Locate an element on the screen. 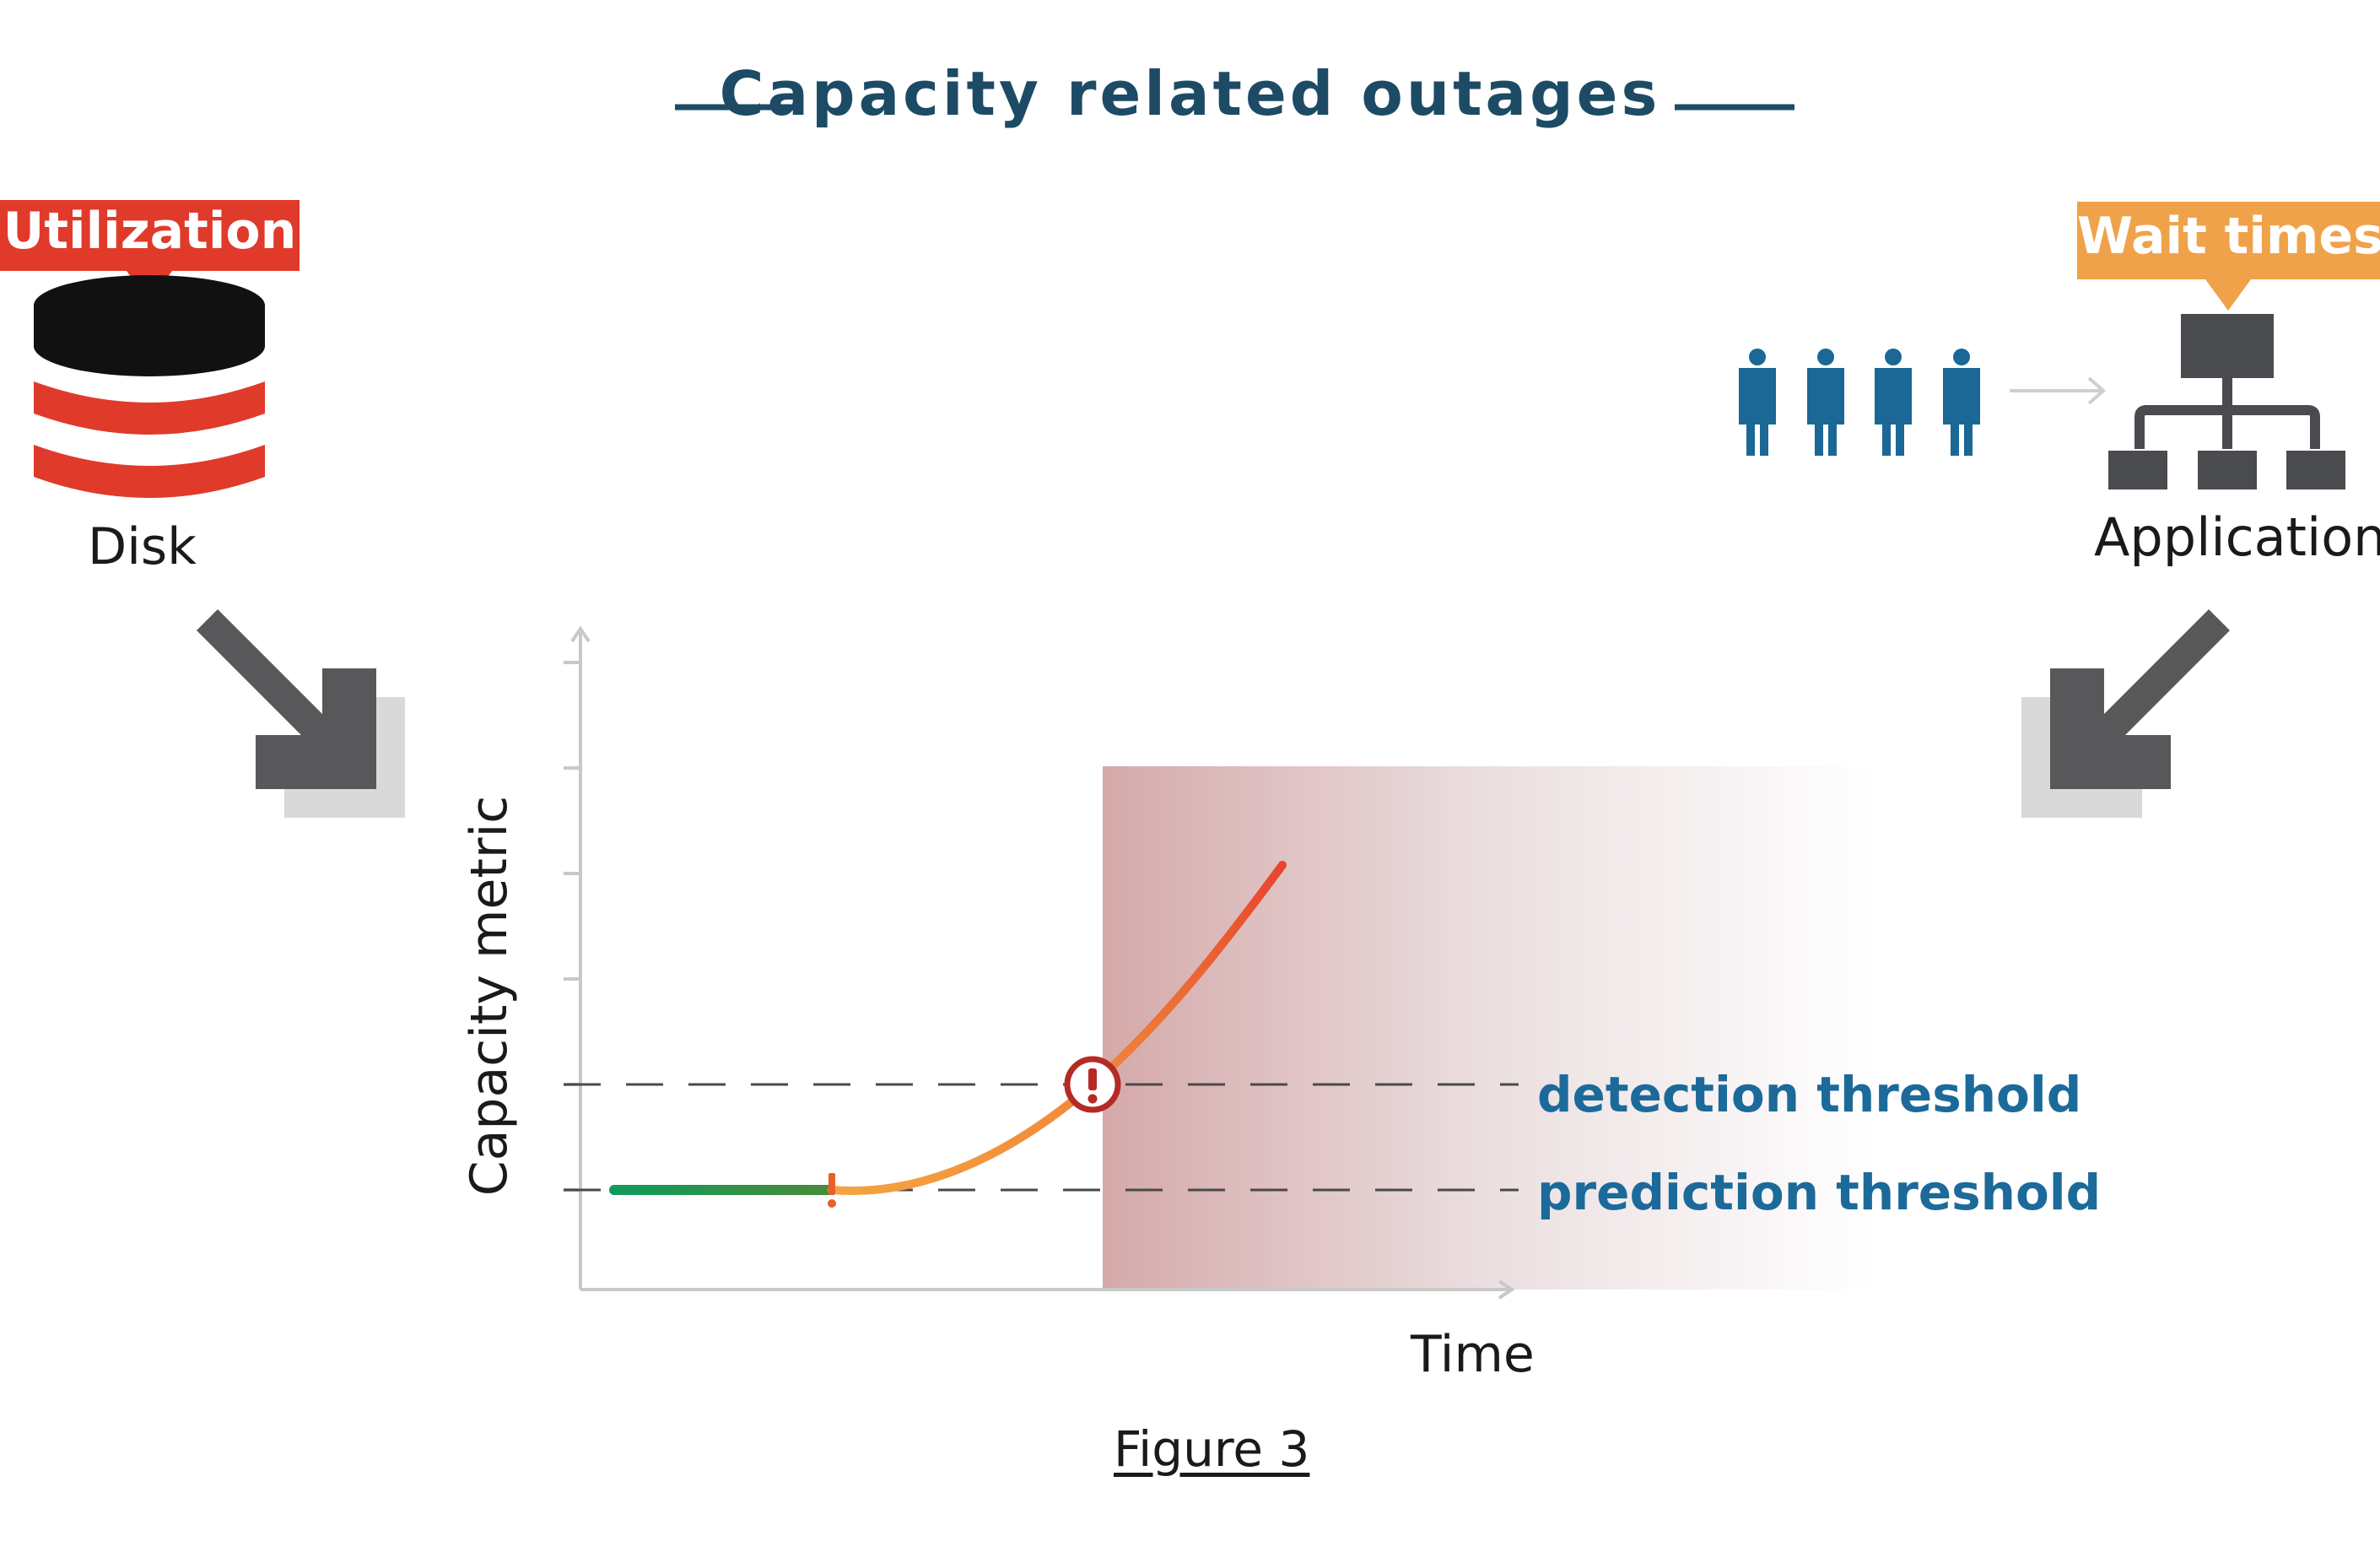 This screenshot has width=2380, height=1552. alert-circle-icon is located at coordinates (1092, 1084).